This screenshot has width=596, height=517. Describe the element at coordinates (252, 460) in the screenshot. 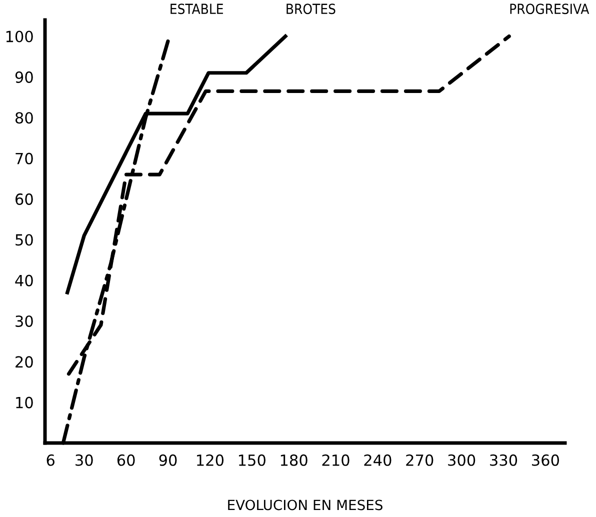

I see `x-tick-label: 150` at that location.